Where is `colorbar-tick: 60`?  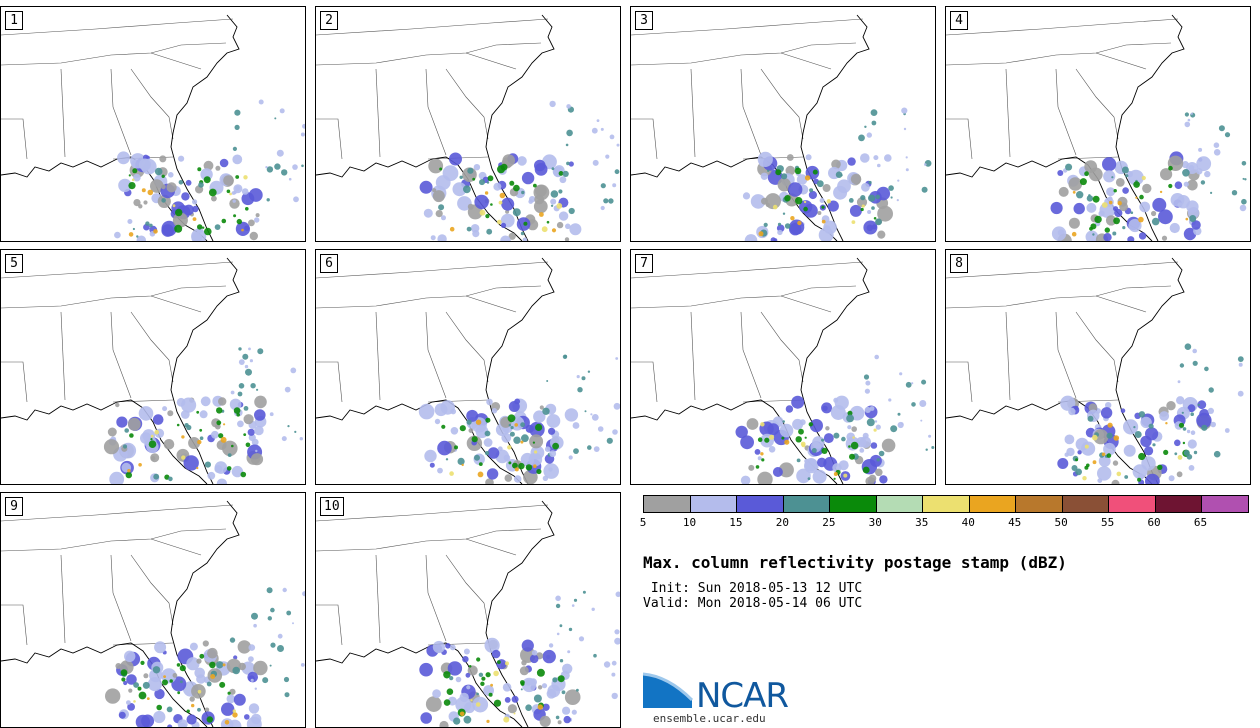
colorbar-tick: 60 is located at coordinates (1154, 522).